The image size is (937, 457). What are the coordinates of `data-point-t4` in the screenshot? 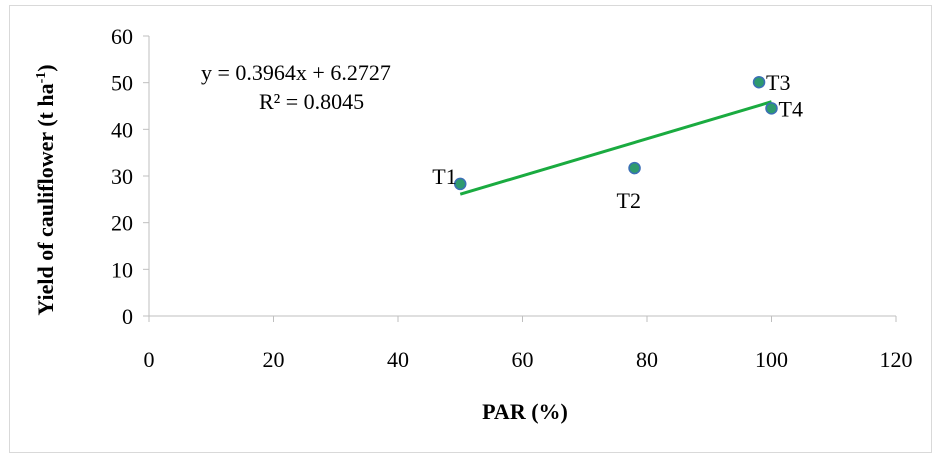 It's located at (771, 108).